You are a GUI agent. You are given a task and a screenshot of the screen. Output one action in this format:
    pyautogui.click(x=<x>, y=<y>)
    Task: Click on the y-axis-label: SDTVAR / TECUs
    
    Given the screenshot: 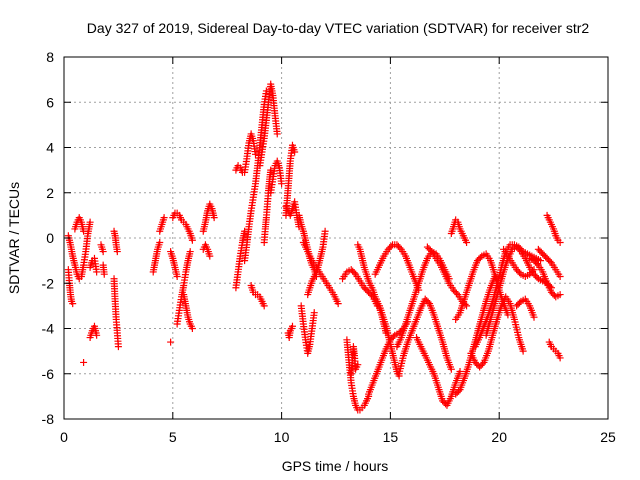 What is the action you would take?
    pyautogui.click(x=14, y=238)
    